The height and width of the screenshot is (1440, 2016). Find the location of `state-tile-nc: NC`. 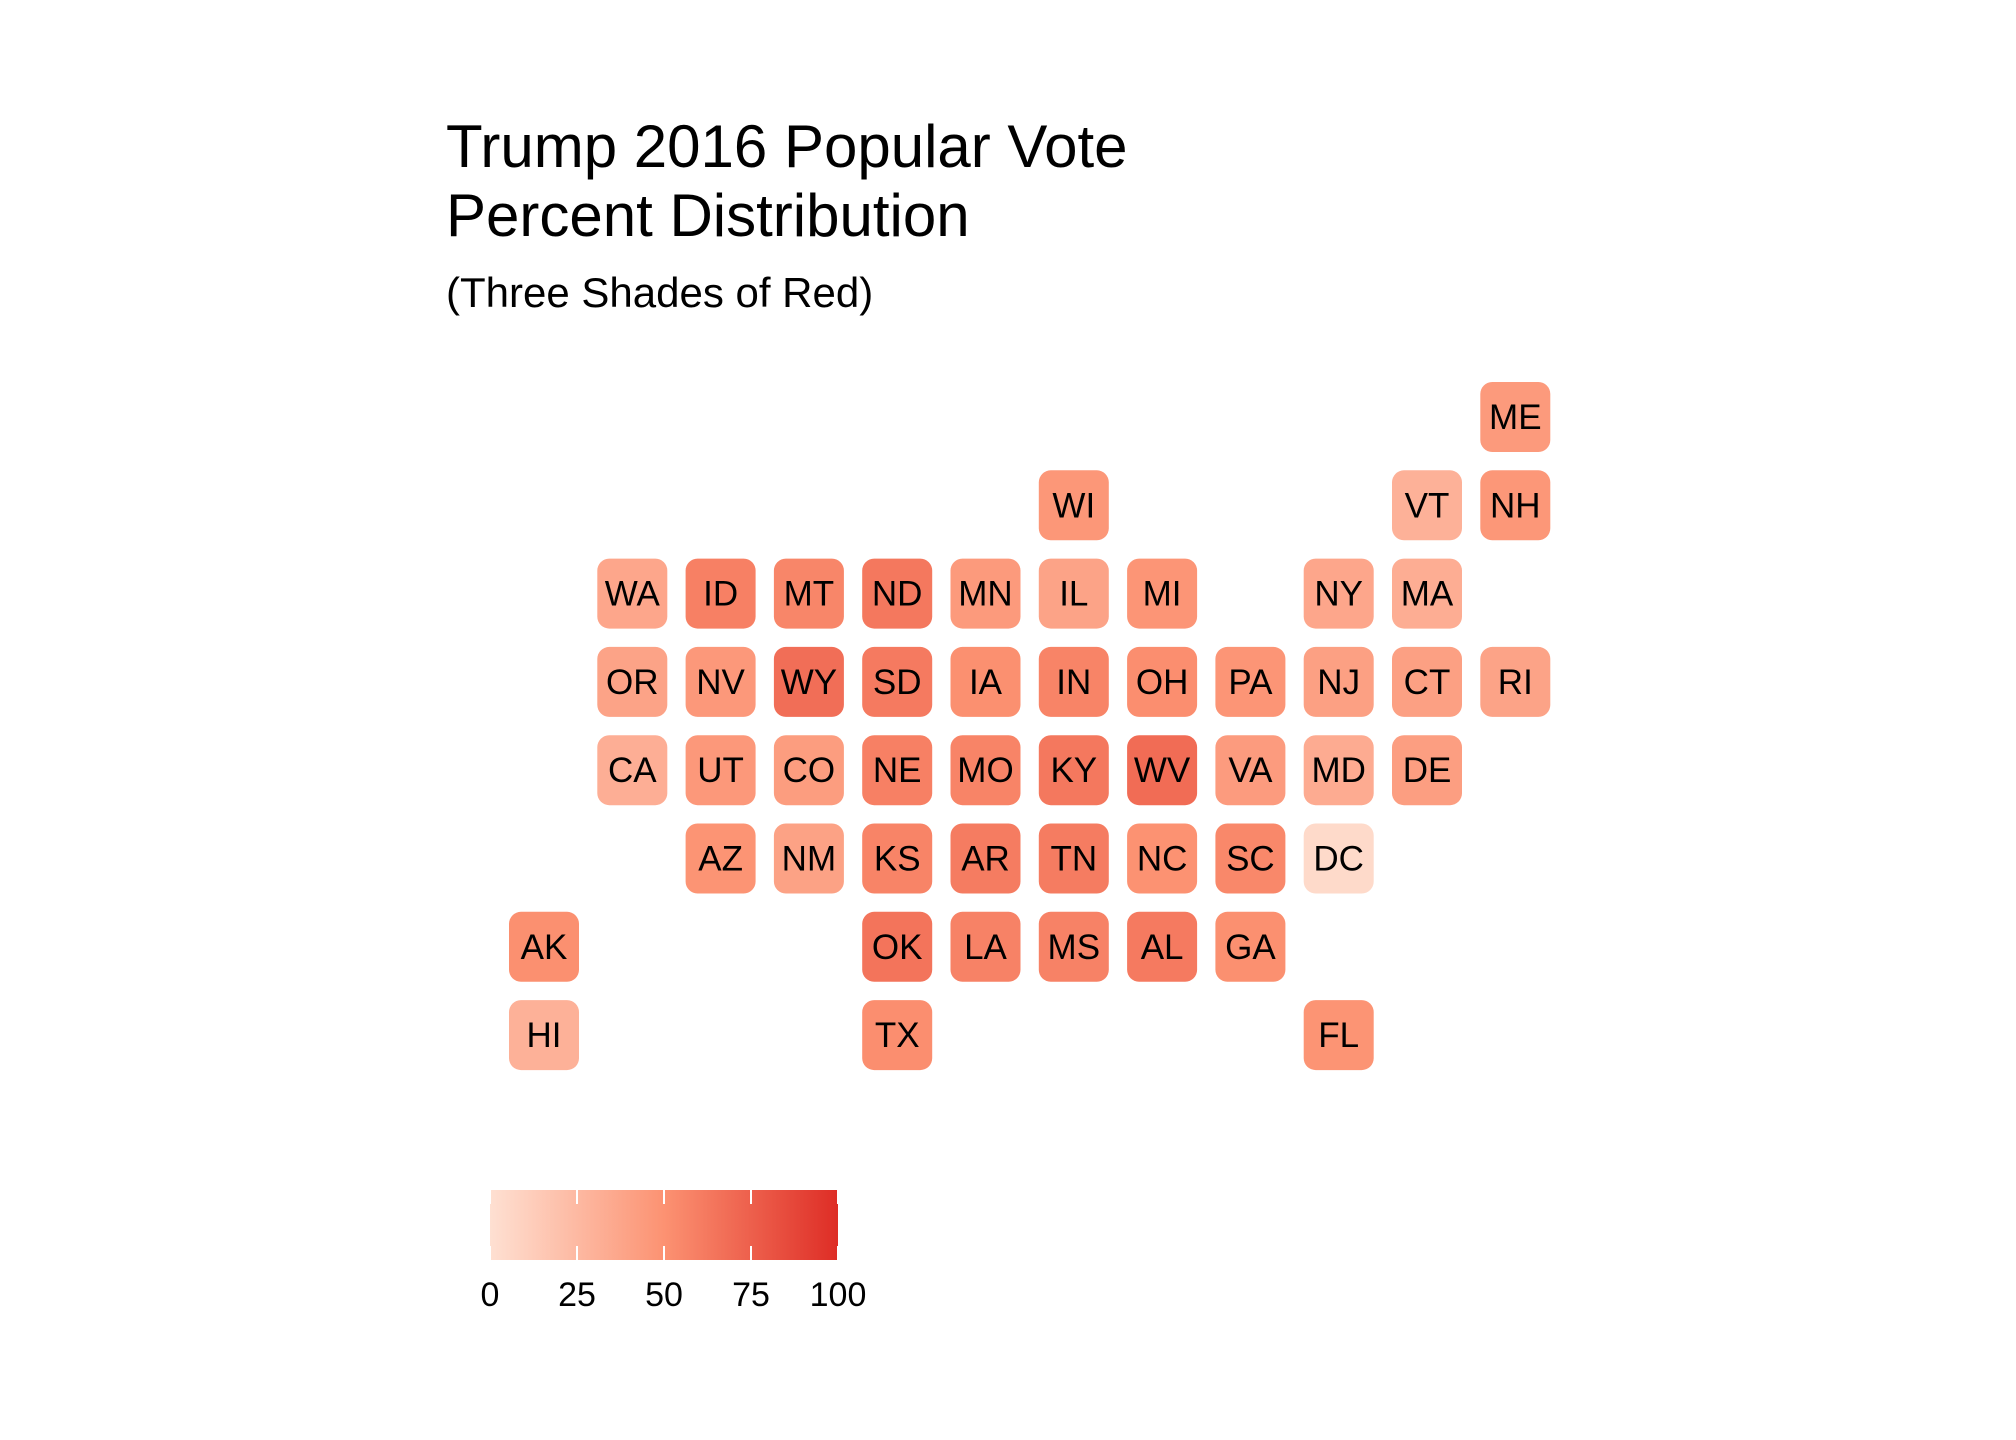

state-tile-nc: NC is located at coordinates (1162, 858).